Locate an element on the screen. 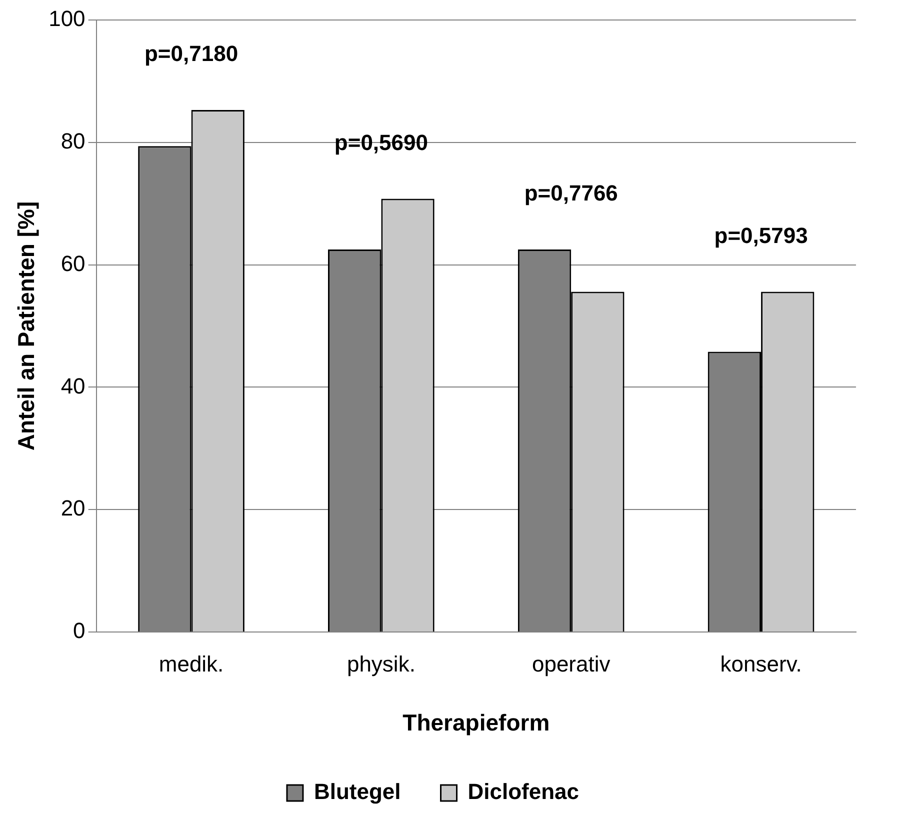 The width and height of the screenshot is (901, 824). x-tick-label: operativ is located at coordinates (571, 663).